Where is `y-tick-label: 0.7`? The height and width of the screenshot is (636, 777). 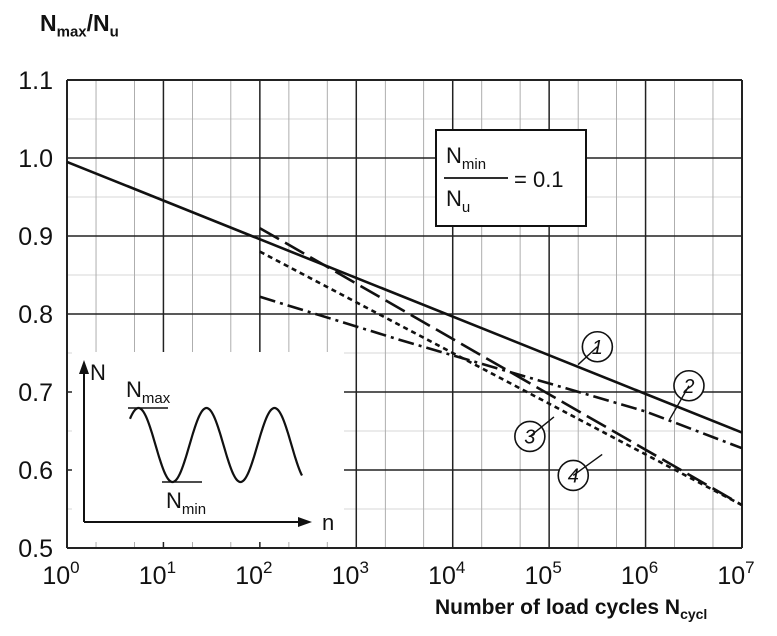 y-tick-label: 0.7 is located at coordinates (35, 393).